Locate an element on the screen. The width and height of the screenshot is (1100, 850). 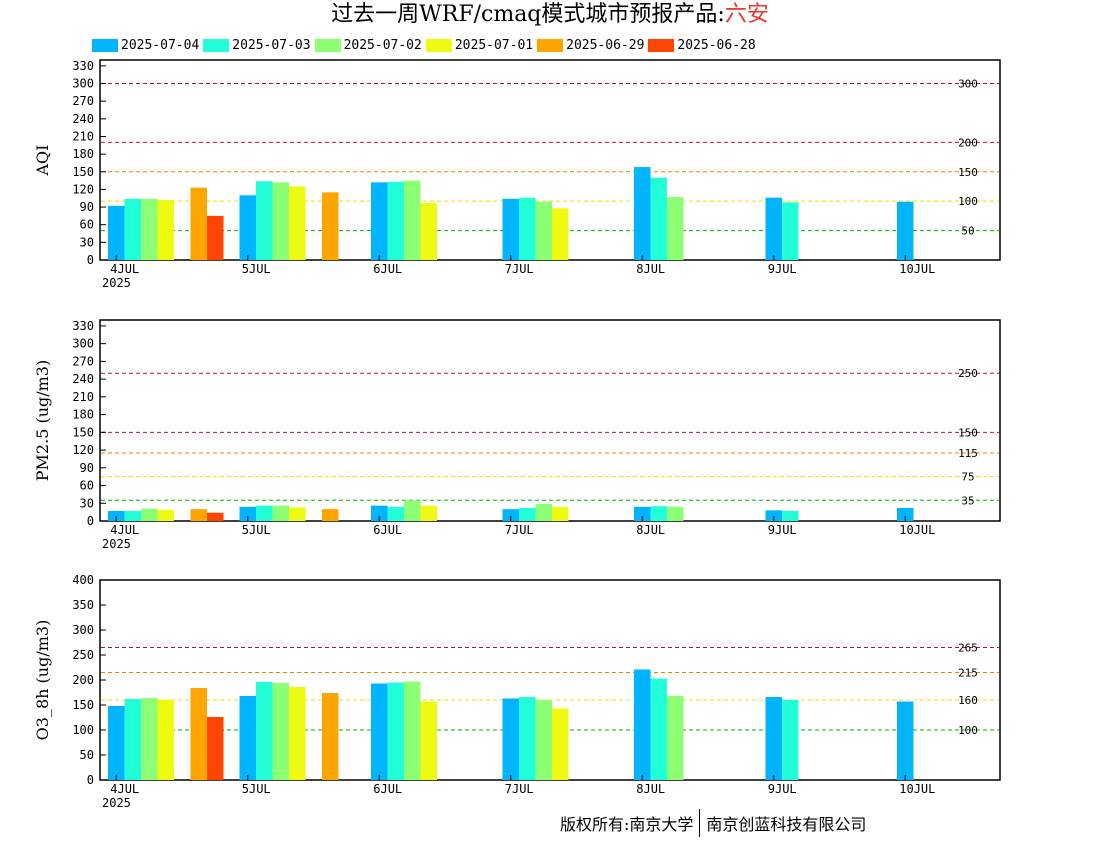
threshold-label: 265 is located at coordinates (968, 648).